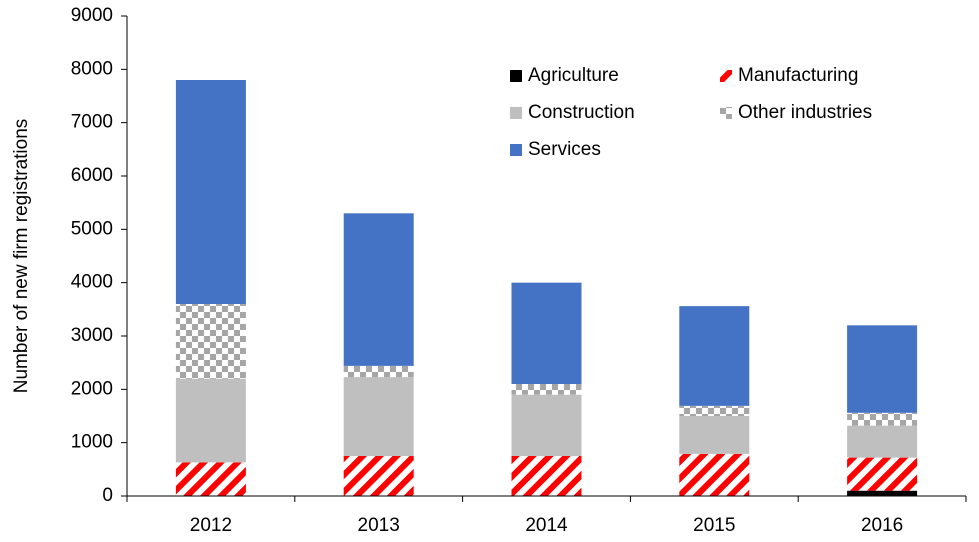  I want to click on y-tick-label: 4000, so click(92, 282).